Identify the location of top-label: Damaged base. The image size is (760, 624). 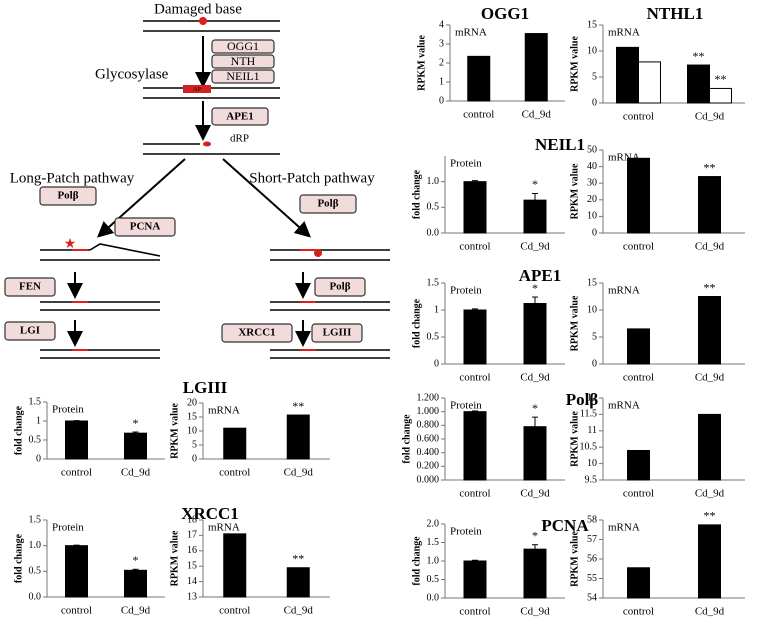
(198, 9).